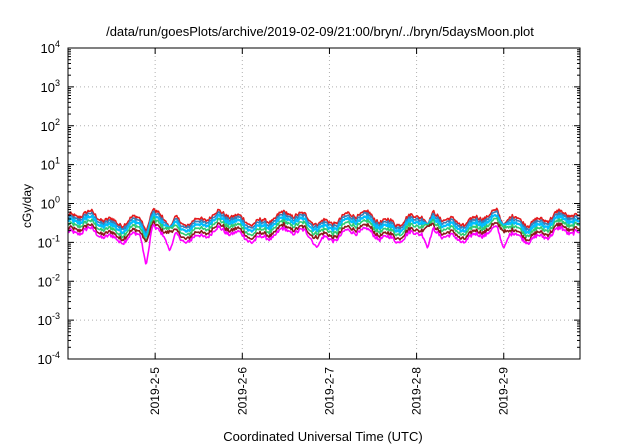 The width and height of the screenshot is (640, 448). Describe the element at coordinates (322, 436) in the screenshot. I see `x-axis-label: Coordinated Universal Time (UTC)` at that location.